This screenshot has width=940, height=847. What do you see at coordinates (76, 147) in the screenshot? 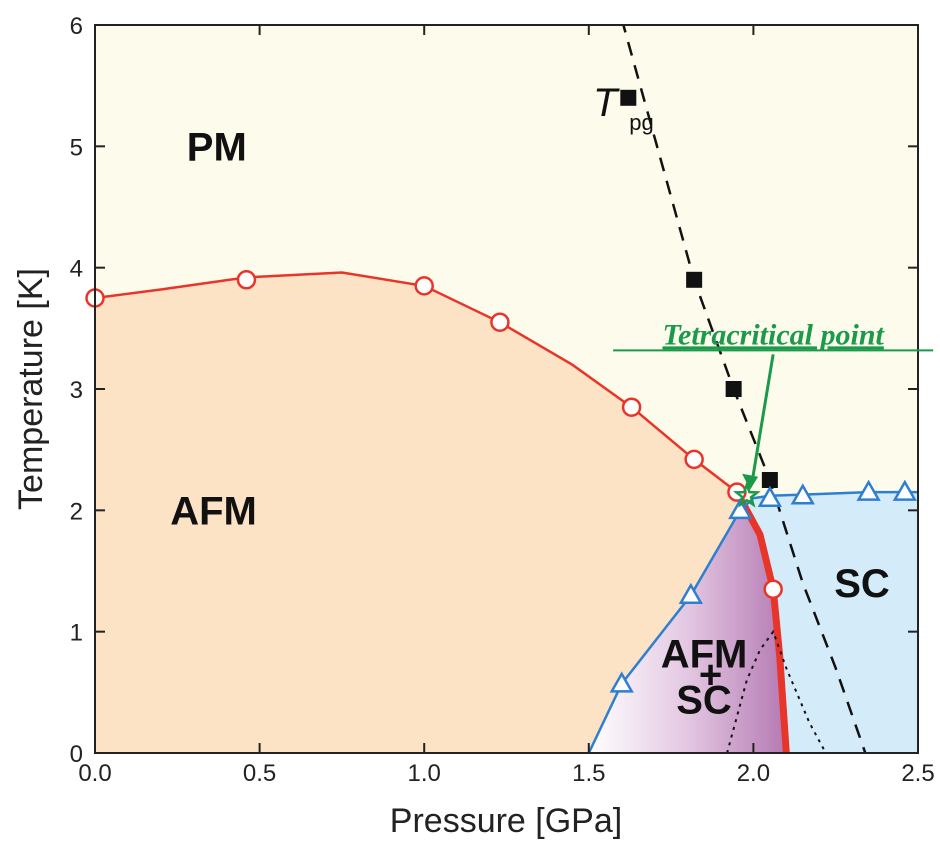
I see `y-tick-label: 5` at bounding box center [76, 147].